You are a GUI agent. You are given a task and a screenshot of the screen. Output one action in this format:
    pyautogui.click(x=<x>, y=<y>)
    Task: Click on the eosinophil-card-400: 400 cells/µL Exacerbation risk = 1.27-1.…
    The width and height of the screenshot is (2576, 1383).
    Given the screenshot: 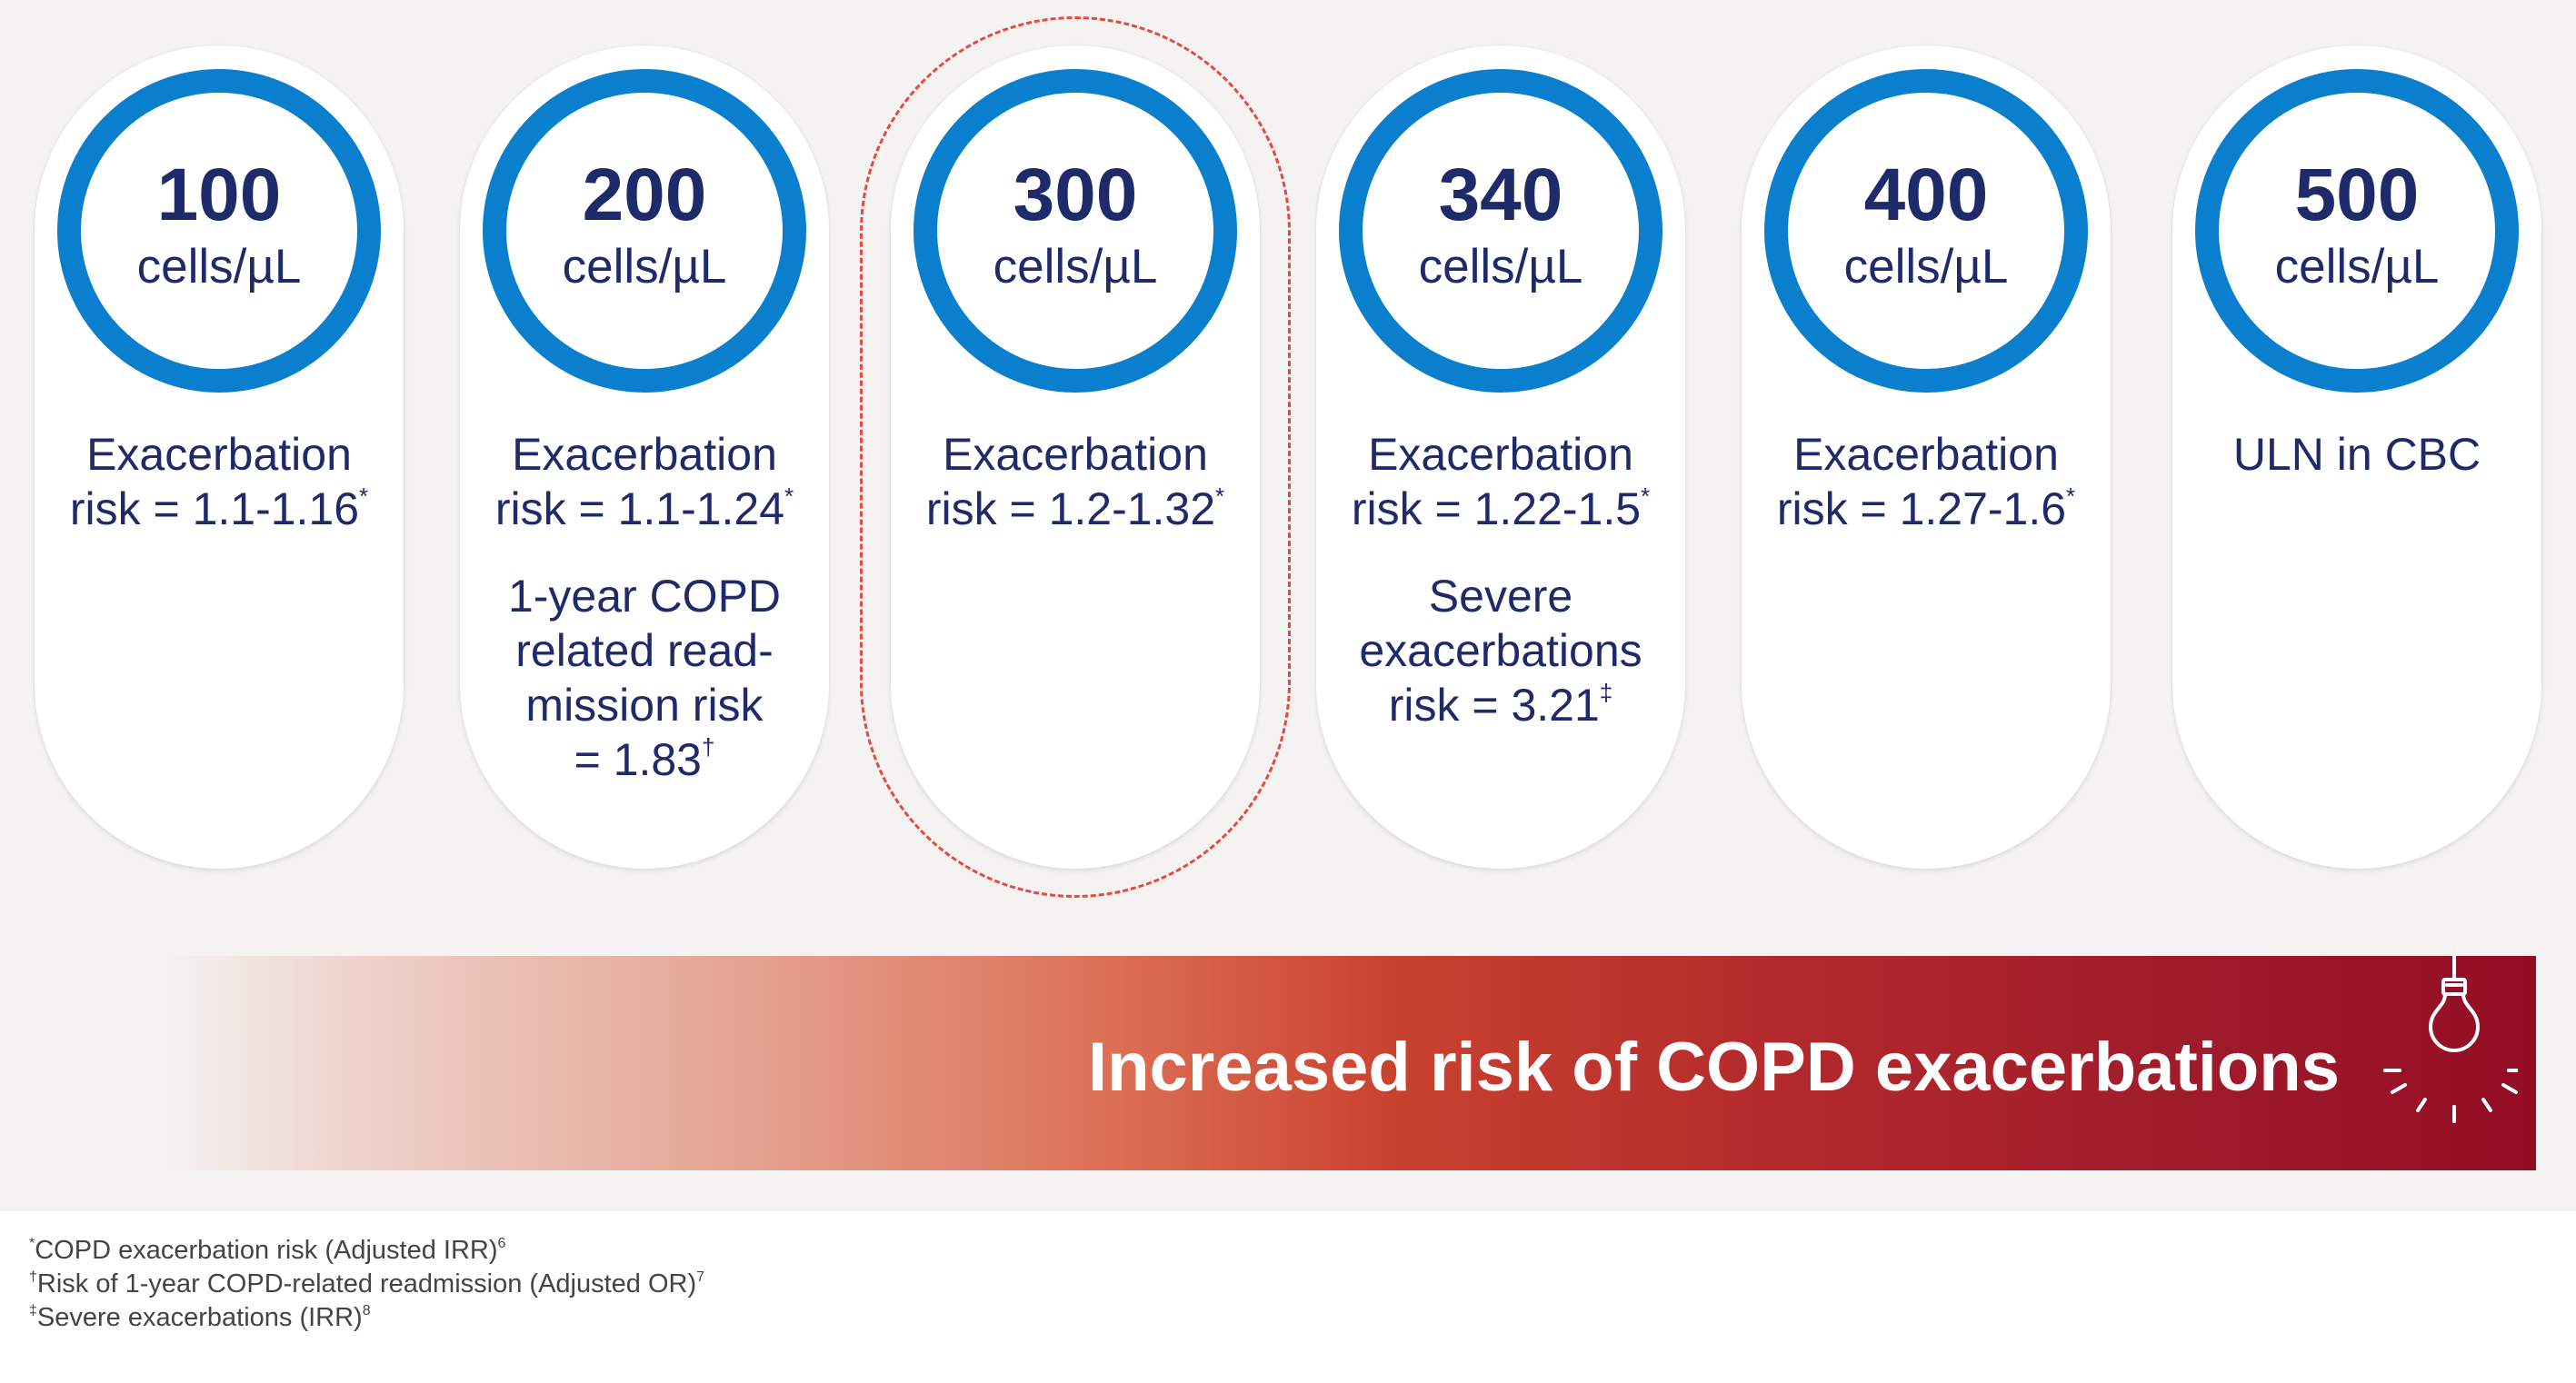 What is the action you would take?
    pyautogui.click(x=1927, y=457)
    